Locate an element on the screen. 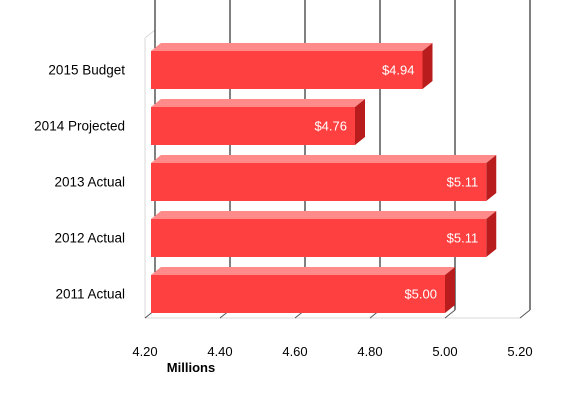 The width and height of the screenshot is (561, 407). x-tick-labels: 4.20 4.40 4.60 4.80 5.00 5.20 is located at coordinates (332, 351).